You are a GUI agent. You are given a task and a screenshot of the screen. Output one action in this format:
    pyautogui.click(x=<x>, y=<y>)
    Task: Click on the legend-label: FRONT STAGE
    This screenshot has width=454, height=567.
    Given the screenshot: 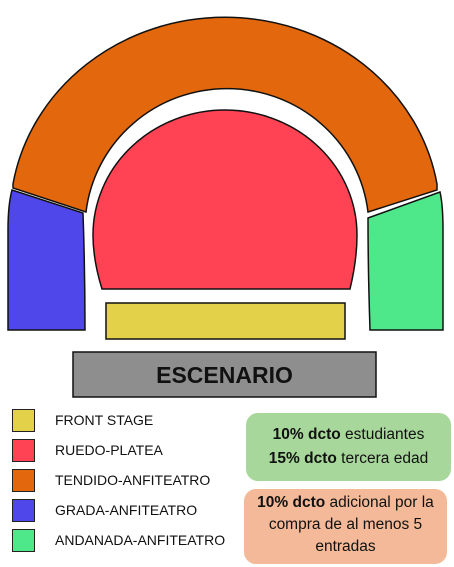 What is the action you would take?
    pyautogui.click(x=104, y=420)
    